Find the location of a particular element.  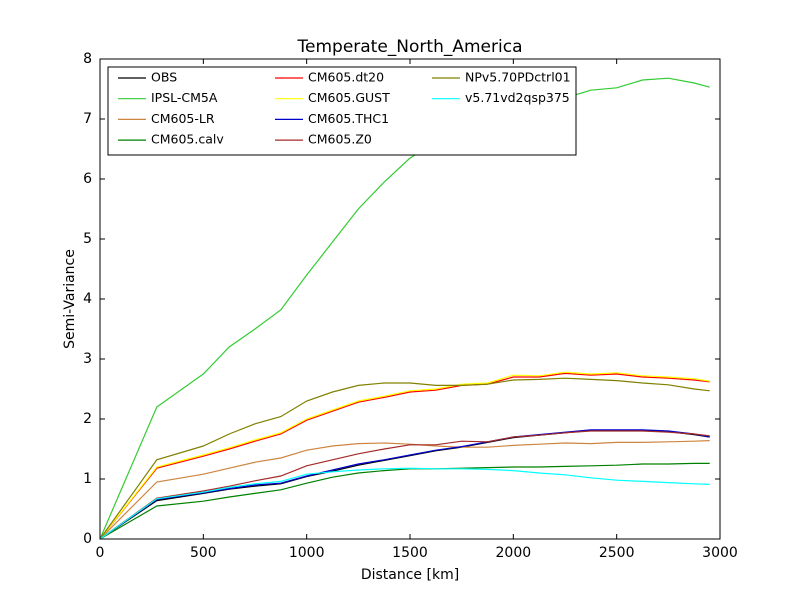

legend-label: OBS is located at coordinates (164, 77).